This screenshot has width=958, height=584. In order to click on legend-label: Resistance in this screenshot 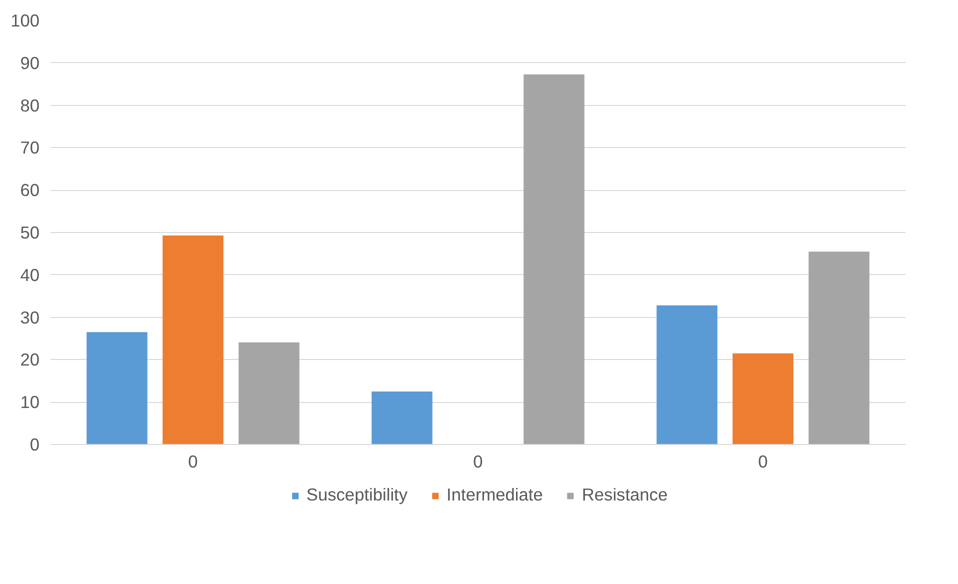, I will do `click(625, 495)`.